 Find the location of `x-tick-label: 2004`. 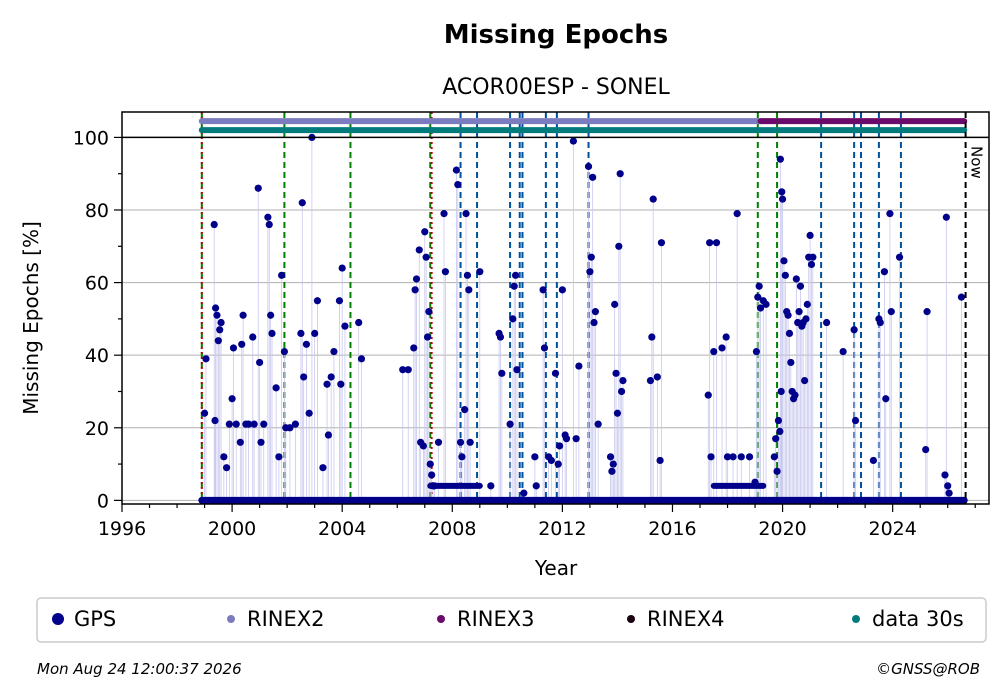

x-tick-label: 2004 is located at coordinates (342, 529).